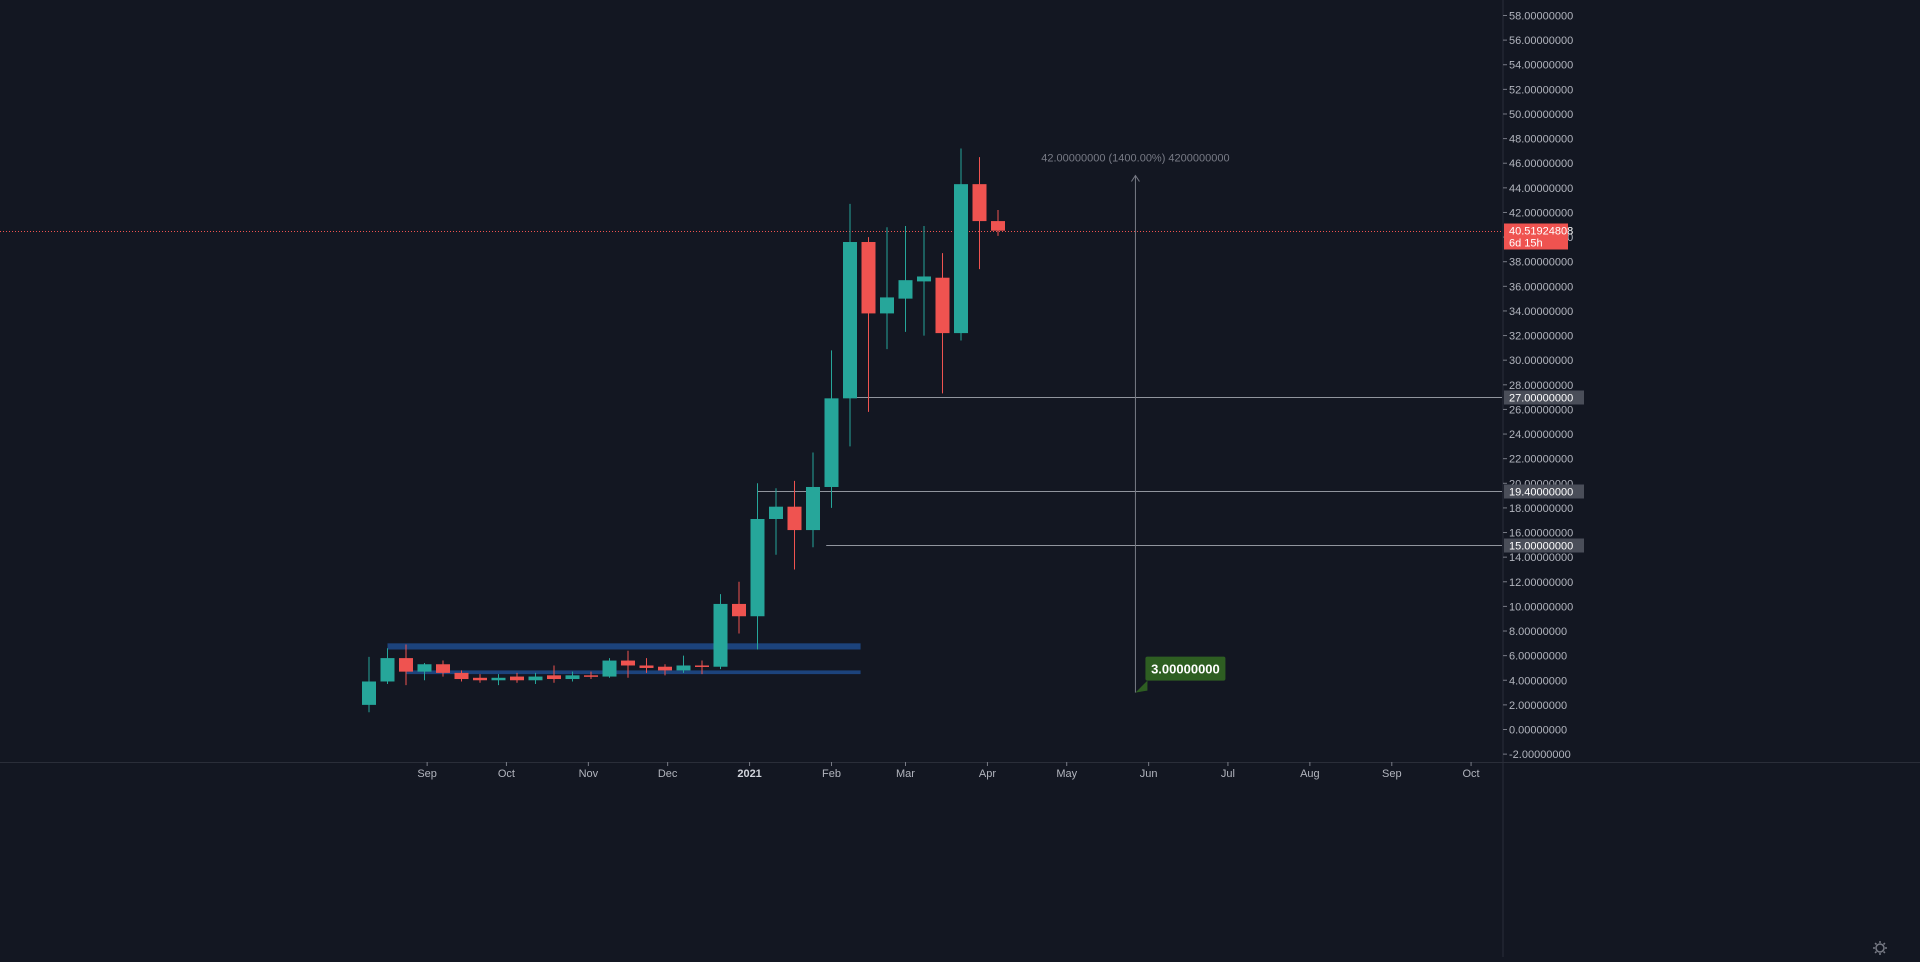 The image size is (1920, 962). What do you see at coordinates (1541, 558) in the screenshot?
I see `price-tick-label: 14.00000000` at bounding box center [1541, 558].